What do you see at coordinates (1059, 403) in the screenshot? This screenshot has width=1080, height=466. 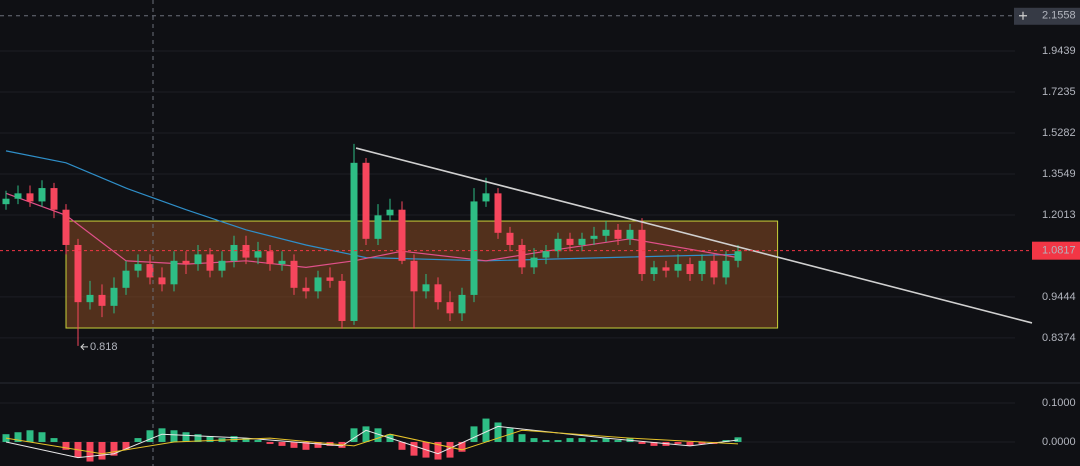 I see `y-tick-label: 0.1000` at bounding box center [1059, 403].